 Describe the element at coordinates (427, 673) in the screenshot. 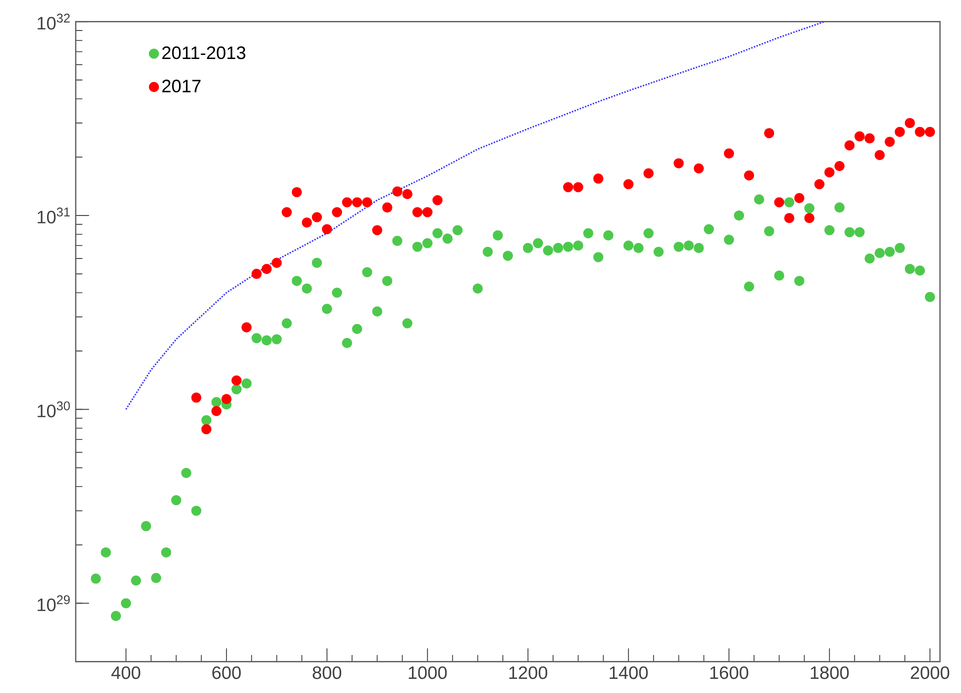

I see `x-tick-label: 1000` at that location.